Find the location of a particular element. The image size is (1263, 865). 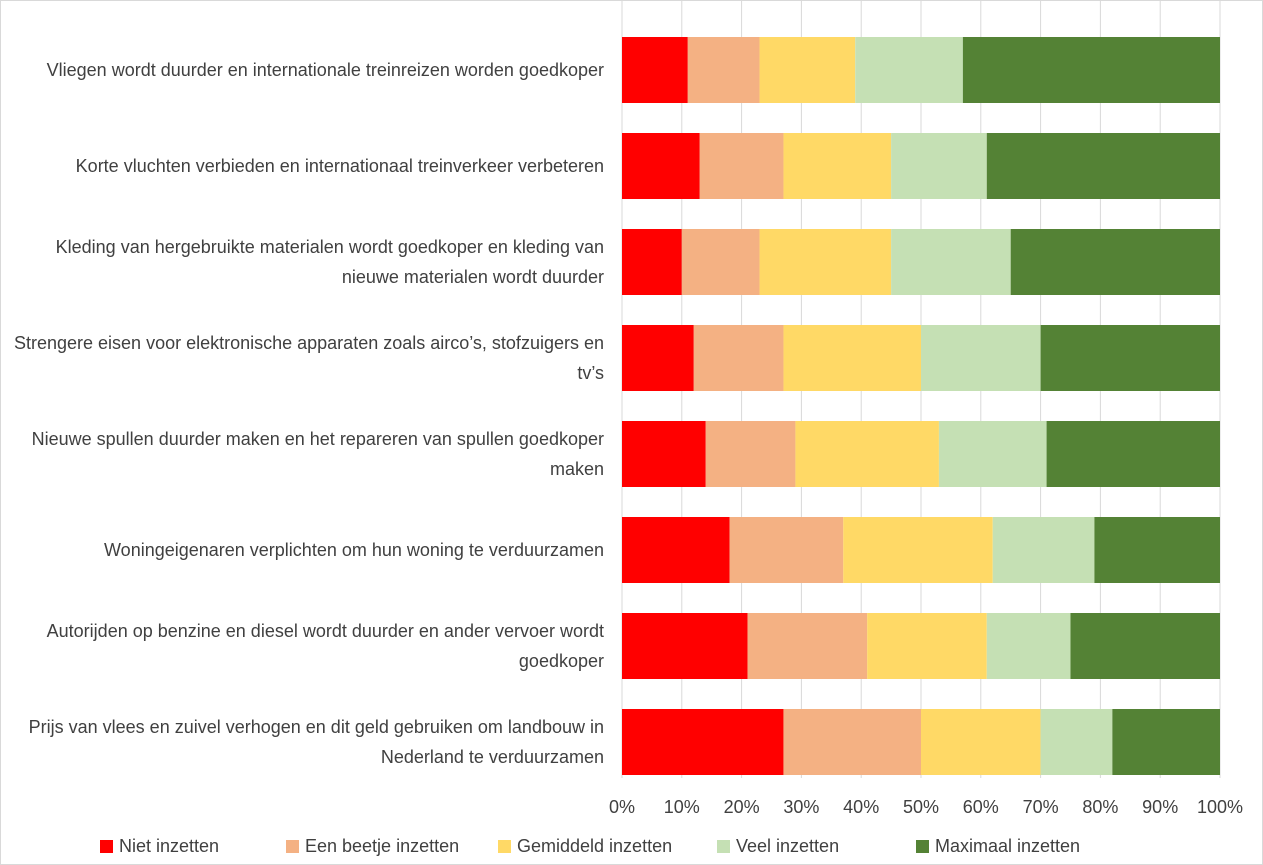

legend-label: Maximaal inzetten is located at coordinates (1007, 846).